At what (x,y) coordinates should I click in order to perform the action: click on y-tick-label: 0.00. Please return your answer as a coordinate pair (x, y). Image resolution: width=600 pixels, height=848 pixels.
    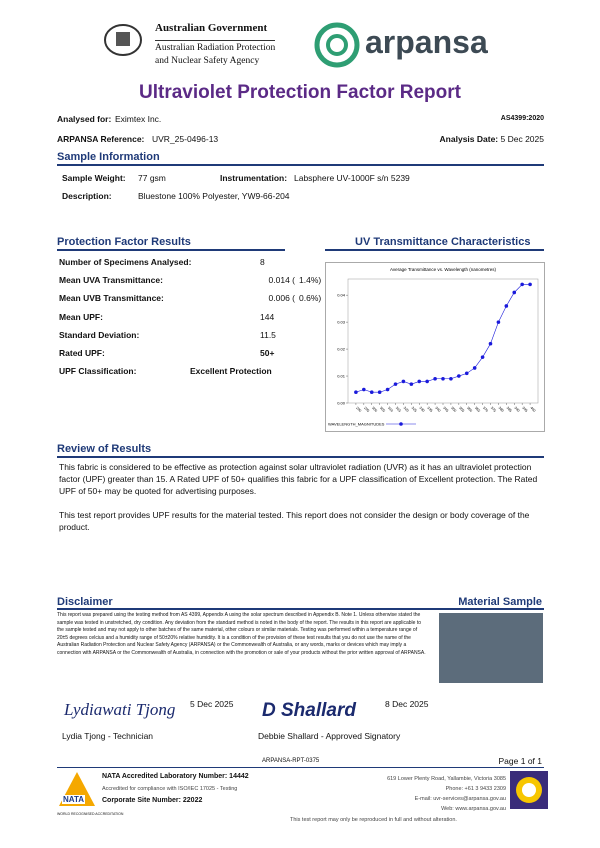
    Looking at the image, I should click on (341, 403).